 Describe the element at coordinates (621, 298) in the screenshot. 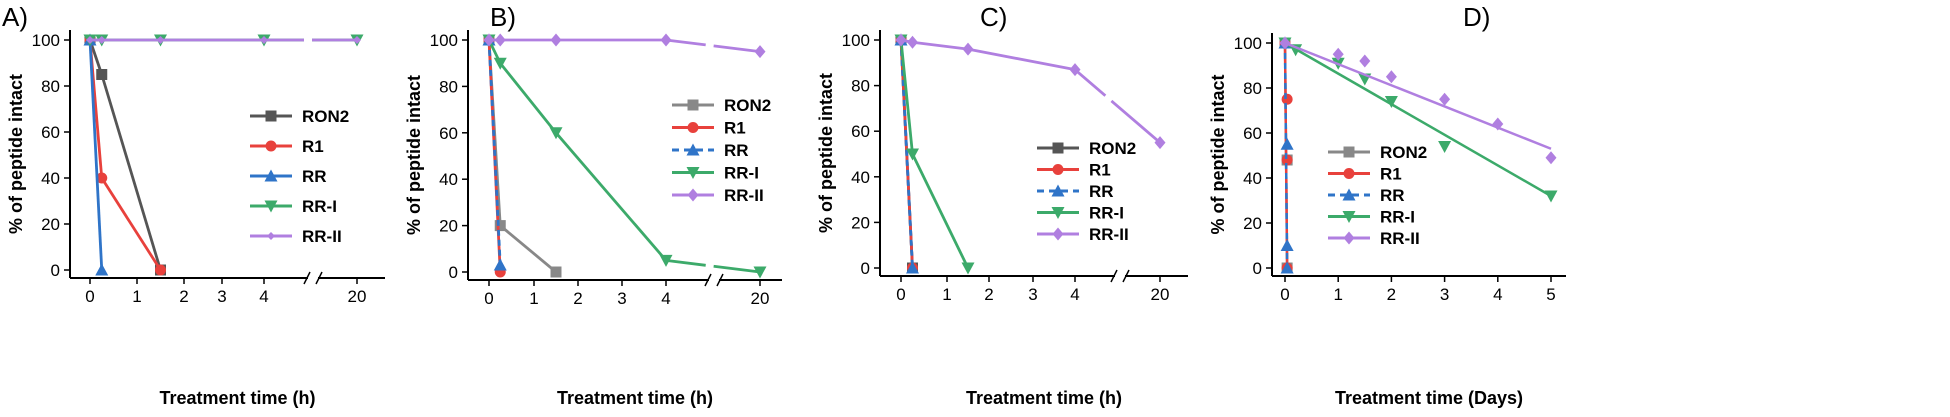

I see `x-tick-label: 3` at that location.